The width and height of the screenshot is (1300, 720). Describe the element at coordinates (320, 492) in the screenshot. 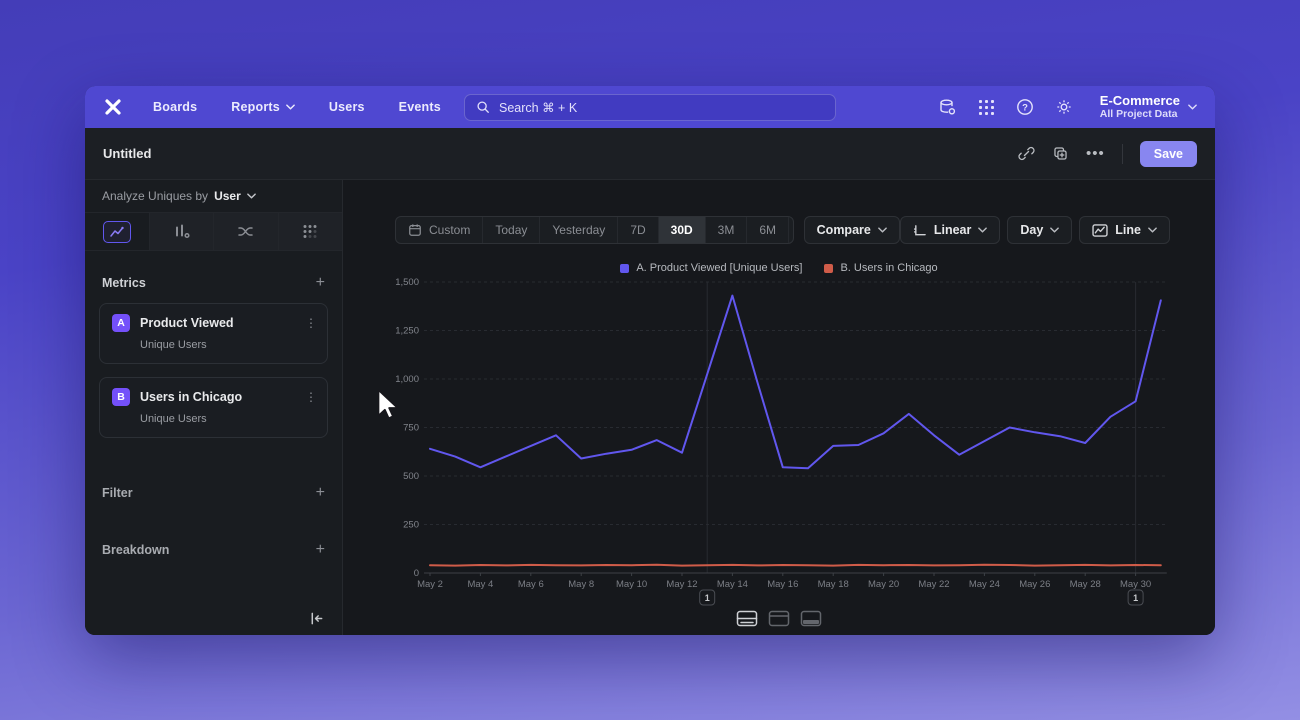

I see `add-filter-button: +` at that location.